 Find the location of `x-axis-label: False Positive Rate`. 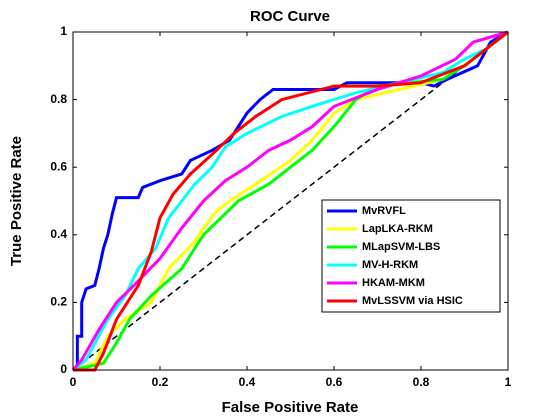

x-axis-label: False Positive Rate is located at coordinates (290, 407).